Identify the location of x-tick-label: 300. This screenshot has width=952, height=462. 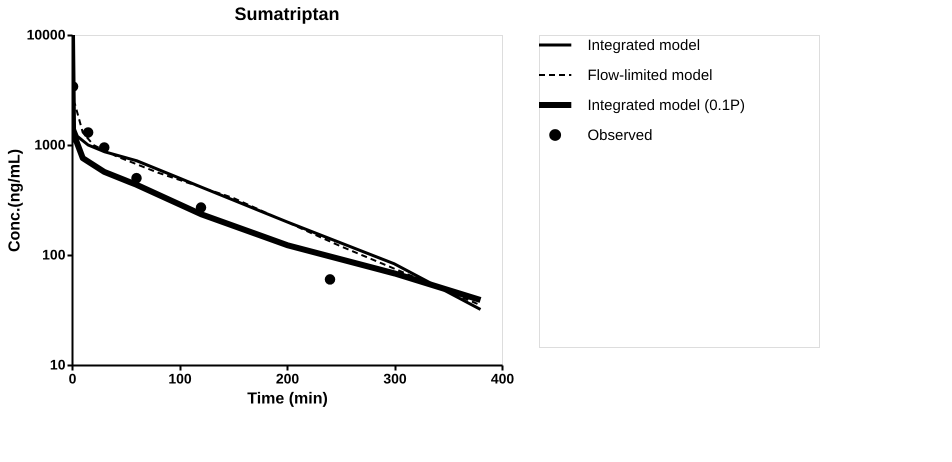
(395, 378).